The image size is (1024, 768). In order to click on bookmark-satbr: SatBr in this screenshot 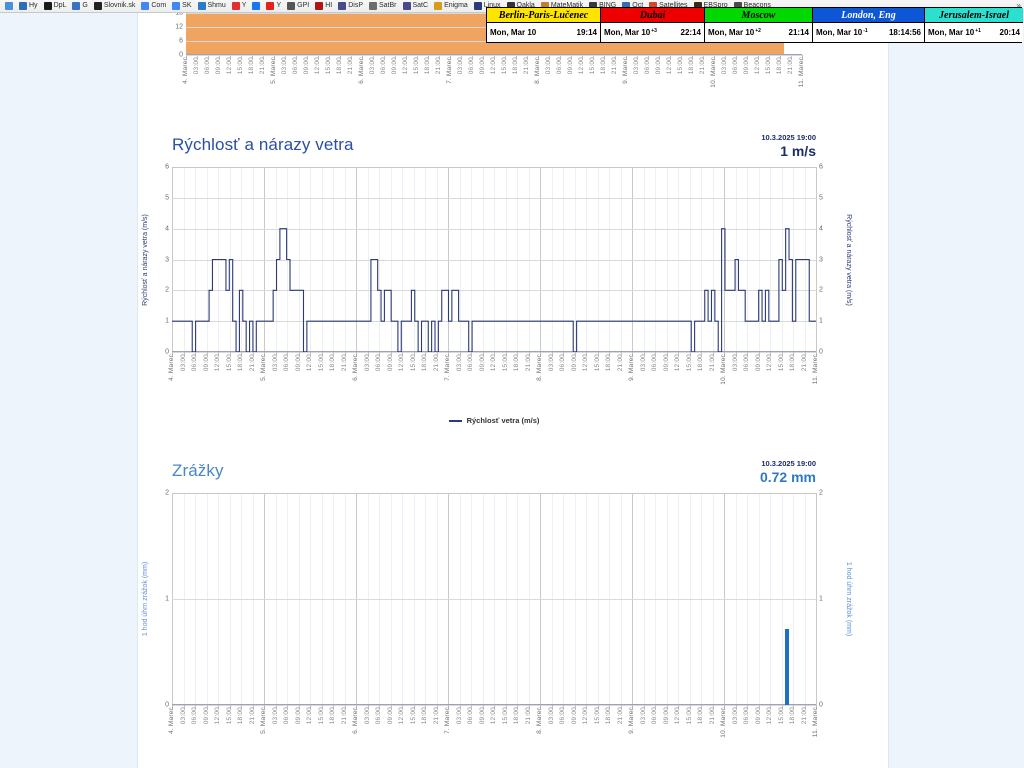, I will do `click(383, 6)`.